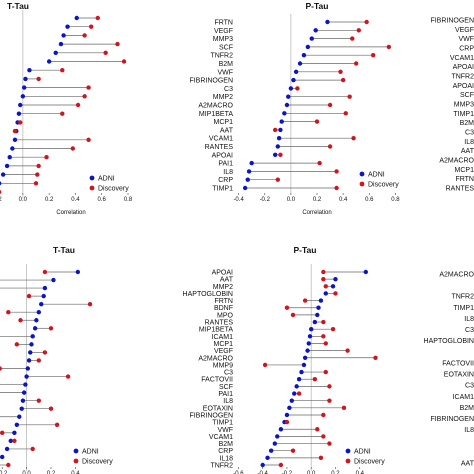  What do you see at coordinates (263, 472) in the screenshot?
I see `x-tick-label: -0.4` at bounding box center [263, 472].